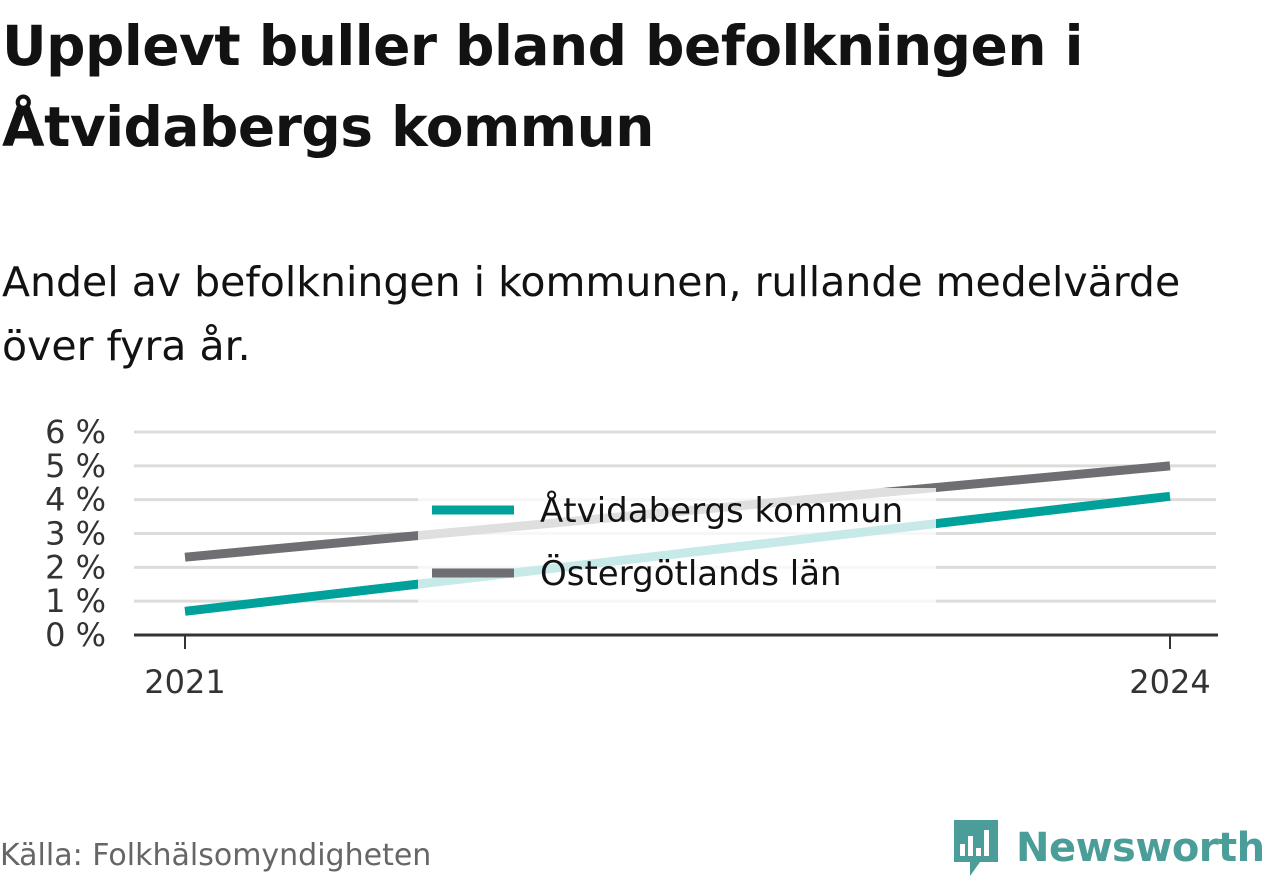 The height and width of the screenshot is (879, 1262). What do you see at coordinates (75, 466) in the screenshot?
I see `y-tick-label: 5 %` at bounding box center [75, 466].